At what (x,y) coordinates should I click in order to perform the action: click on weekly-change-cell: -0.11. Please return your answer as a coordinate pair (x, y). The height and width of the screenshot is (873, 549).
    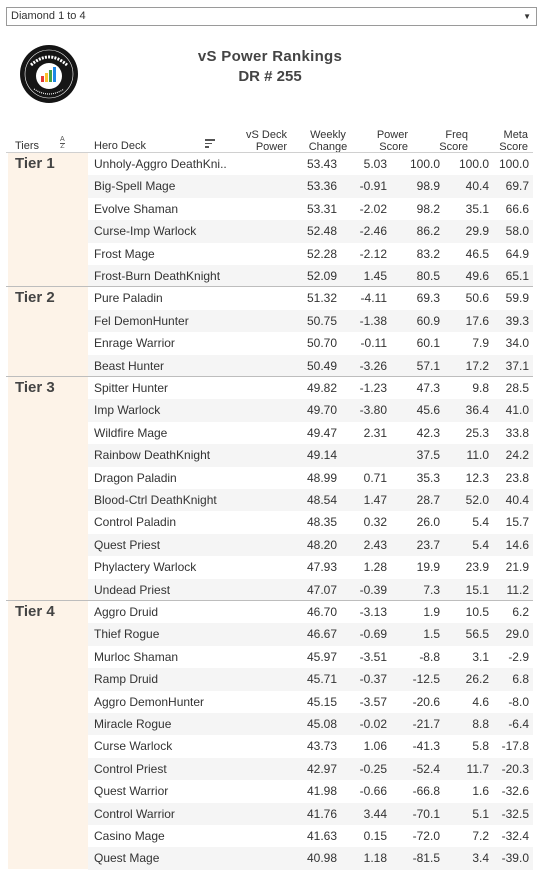
    Looking at the image, I should click on (373, 343).